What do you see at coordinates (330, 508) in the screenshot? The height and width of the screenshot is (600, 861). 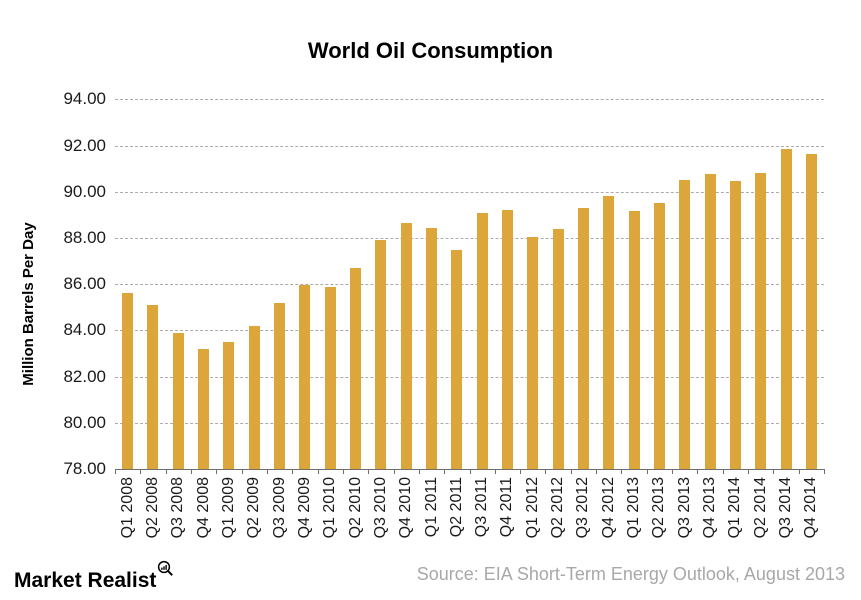 I see `x-tick-label: Q1 2010` at bounding box center [330, 508].